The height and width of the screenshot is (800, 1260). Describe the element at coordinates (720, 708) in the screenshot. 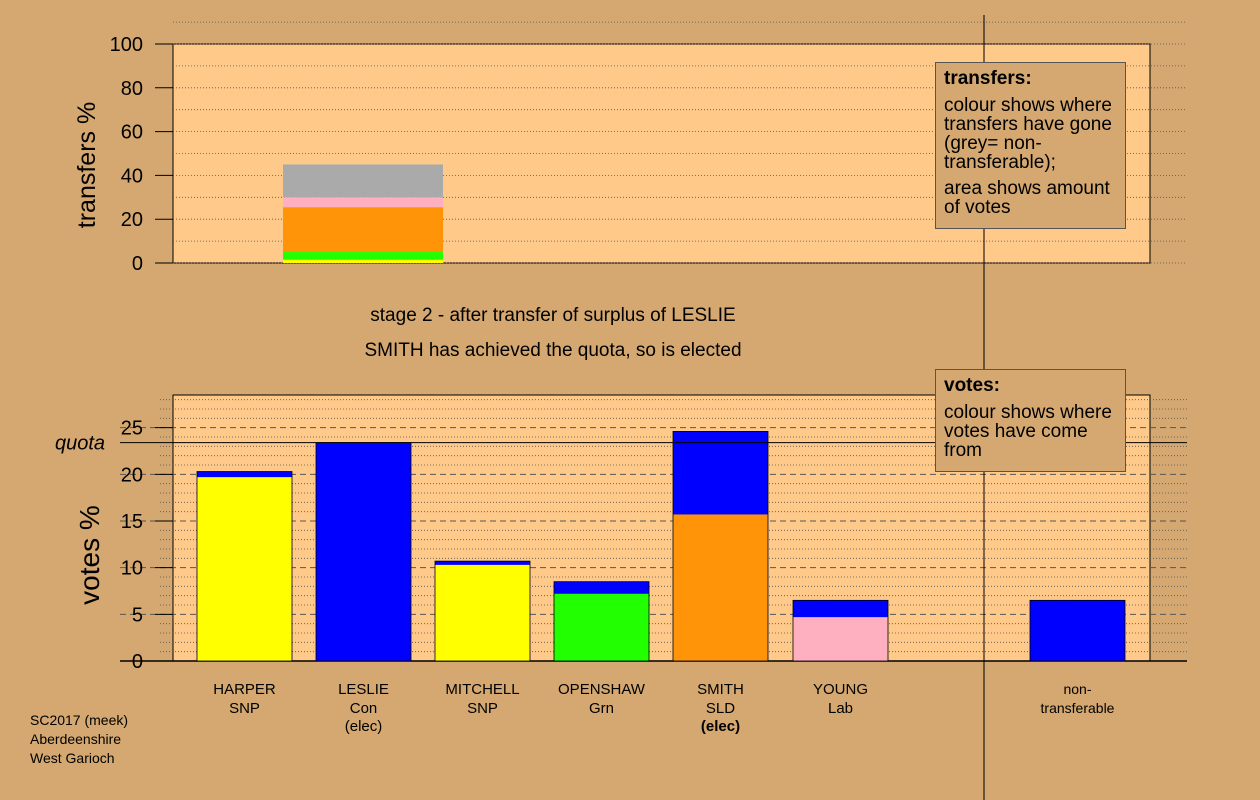

I see `candidate-party: SLD` at that location.